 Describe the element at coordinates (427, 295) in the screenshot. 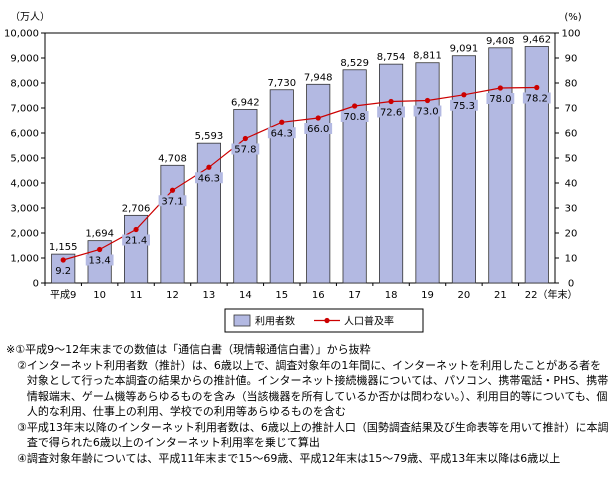

I see `x-tick-label: 19` at that location.